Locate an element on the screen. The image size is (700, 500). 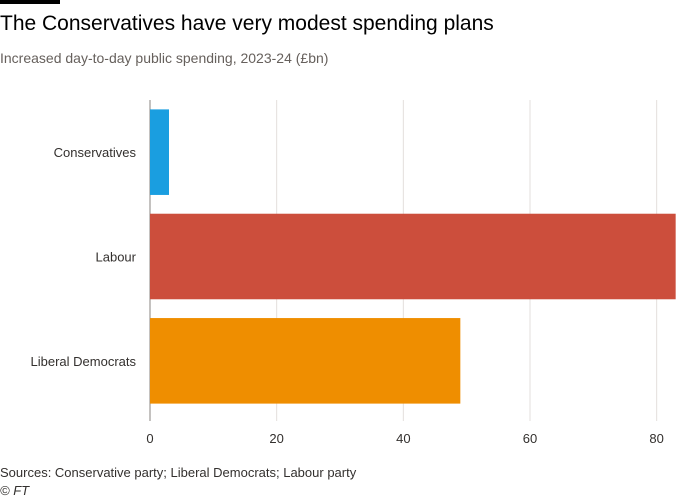
bar-liberal-democrats is located at coordinates (305, 361).